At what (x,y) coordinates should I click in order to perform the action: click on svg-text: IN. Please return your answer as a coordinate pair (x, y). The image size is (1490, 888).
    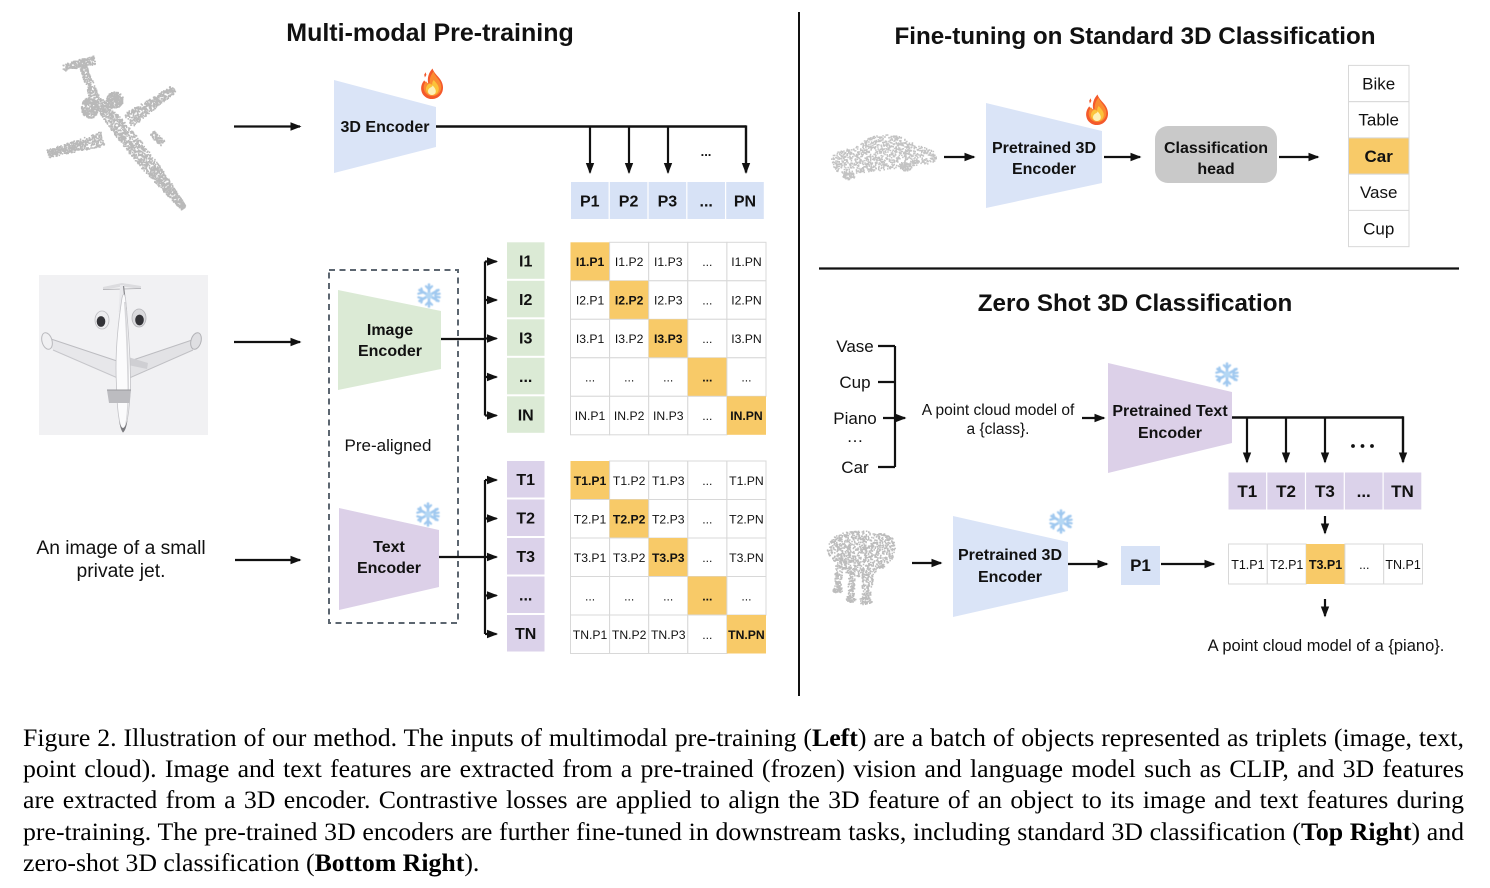
    Looking at the image, I should click on (526, 415).